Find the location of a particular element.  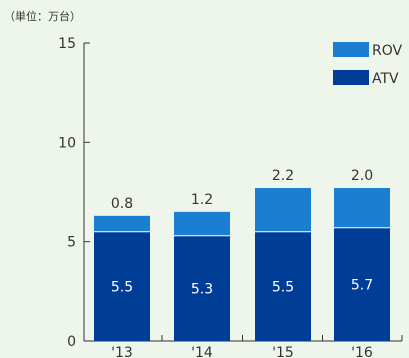

data-label-atv: 5.7 is located at coordinates (362, 285).